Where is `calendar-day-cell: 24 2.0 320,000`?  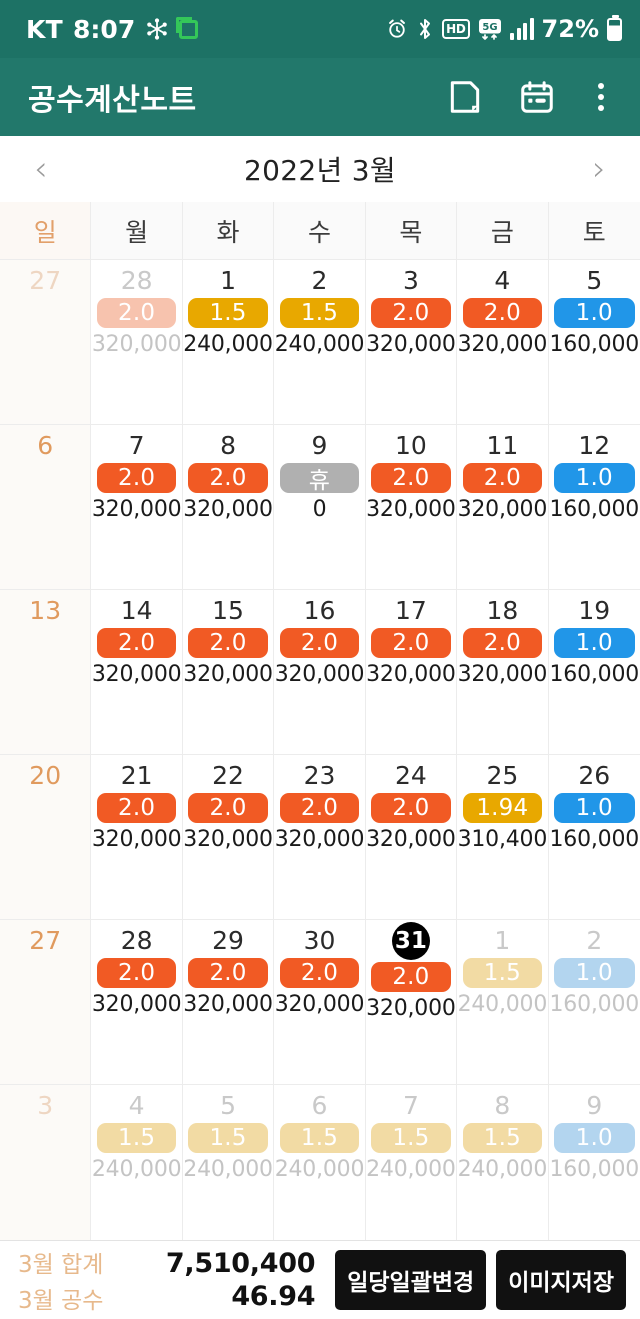 calendar-day-cell: 24 2.0 320,000 is located at coordinates (411, 837).